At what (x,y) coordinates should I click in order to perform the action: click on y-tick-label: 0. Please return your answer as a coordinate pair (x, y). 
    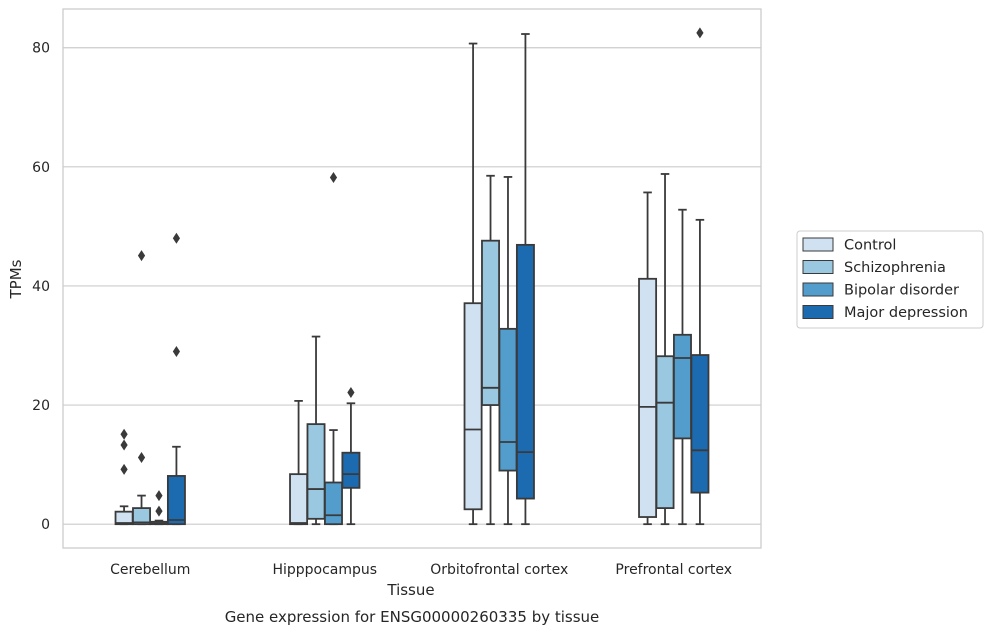
    Looking at the image, I should click on (45, 525).